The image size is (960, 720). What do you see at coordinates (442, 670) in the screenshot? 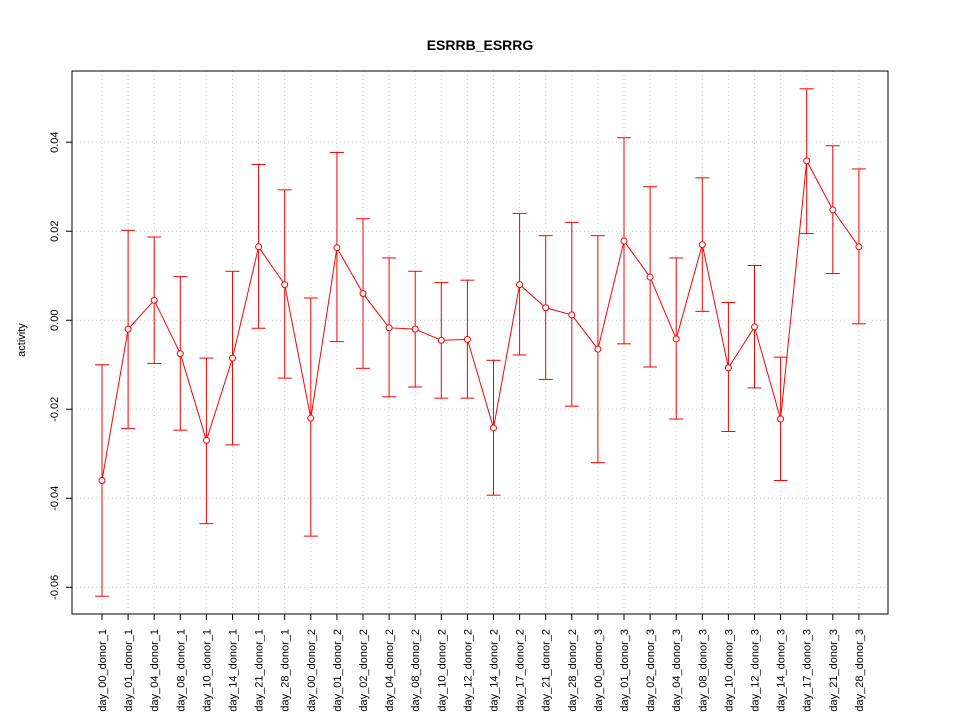
I see `x-tick-label: day_10_donor_2` at bounding box center [442, 670].